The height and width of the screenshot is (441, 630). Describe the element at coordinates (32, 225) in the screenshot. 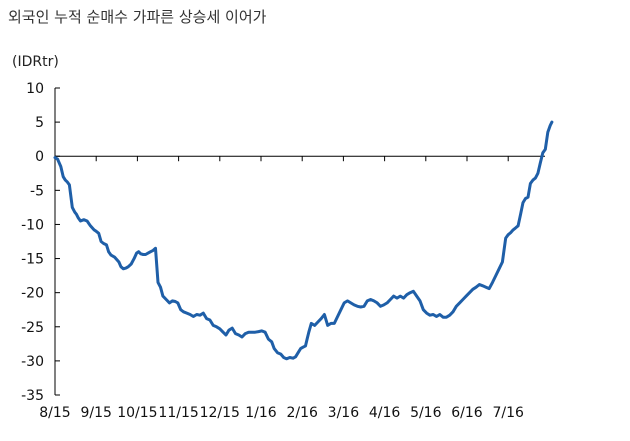

I see `y-tick-label: -10` at that location.